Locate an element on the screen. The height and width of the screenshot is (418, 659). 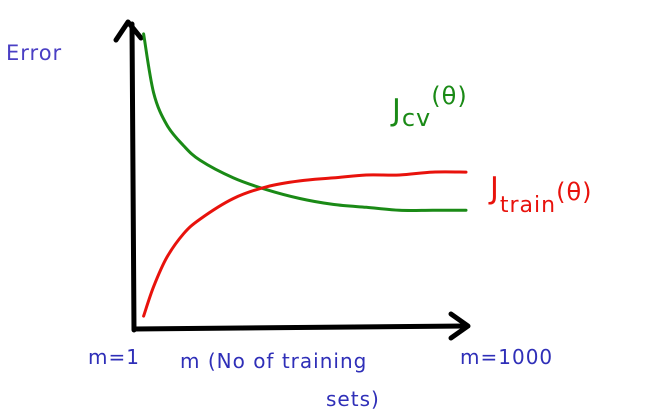
series-label-jtrain: Jtrain(θ) is located at coordinates (540, 194).